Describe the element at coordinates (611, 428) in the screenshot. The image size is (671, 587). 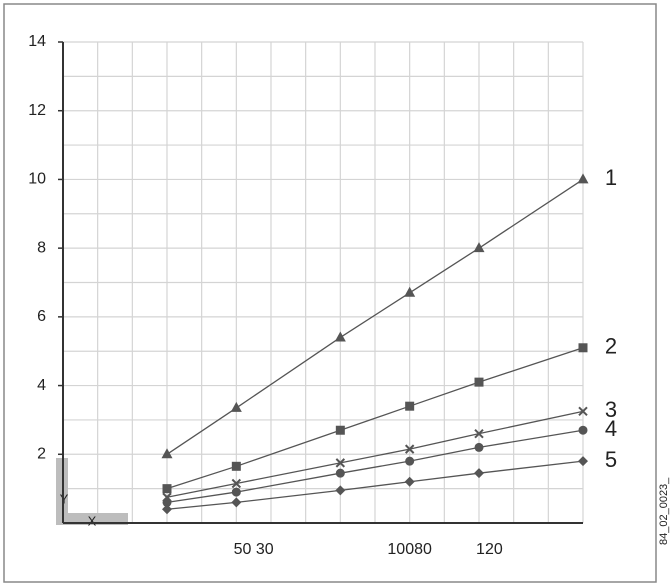
I see `series-label: 4` at that location.